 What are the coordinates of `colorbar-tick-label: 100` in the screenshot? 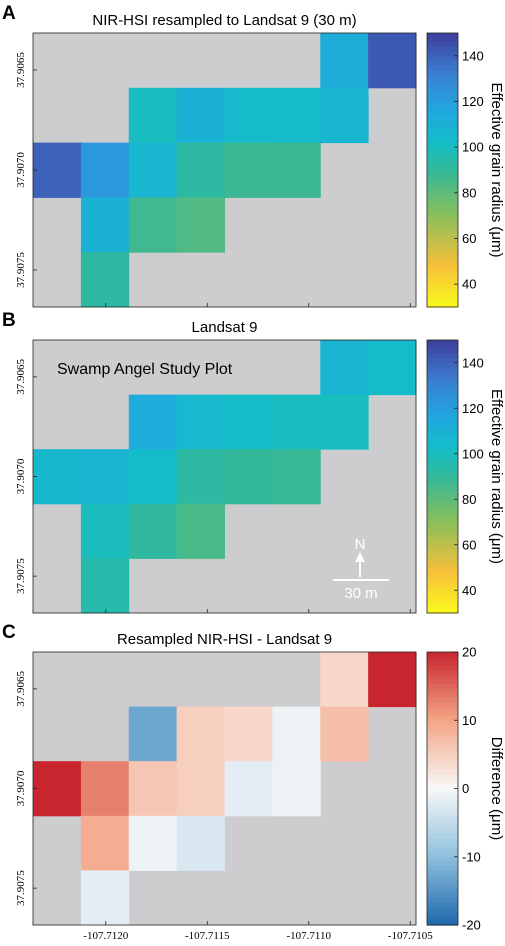 It's located at (473, 453).